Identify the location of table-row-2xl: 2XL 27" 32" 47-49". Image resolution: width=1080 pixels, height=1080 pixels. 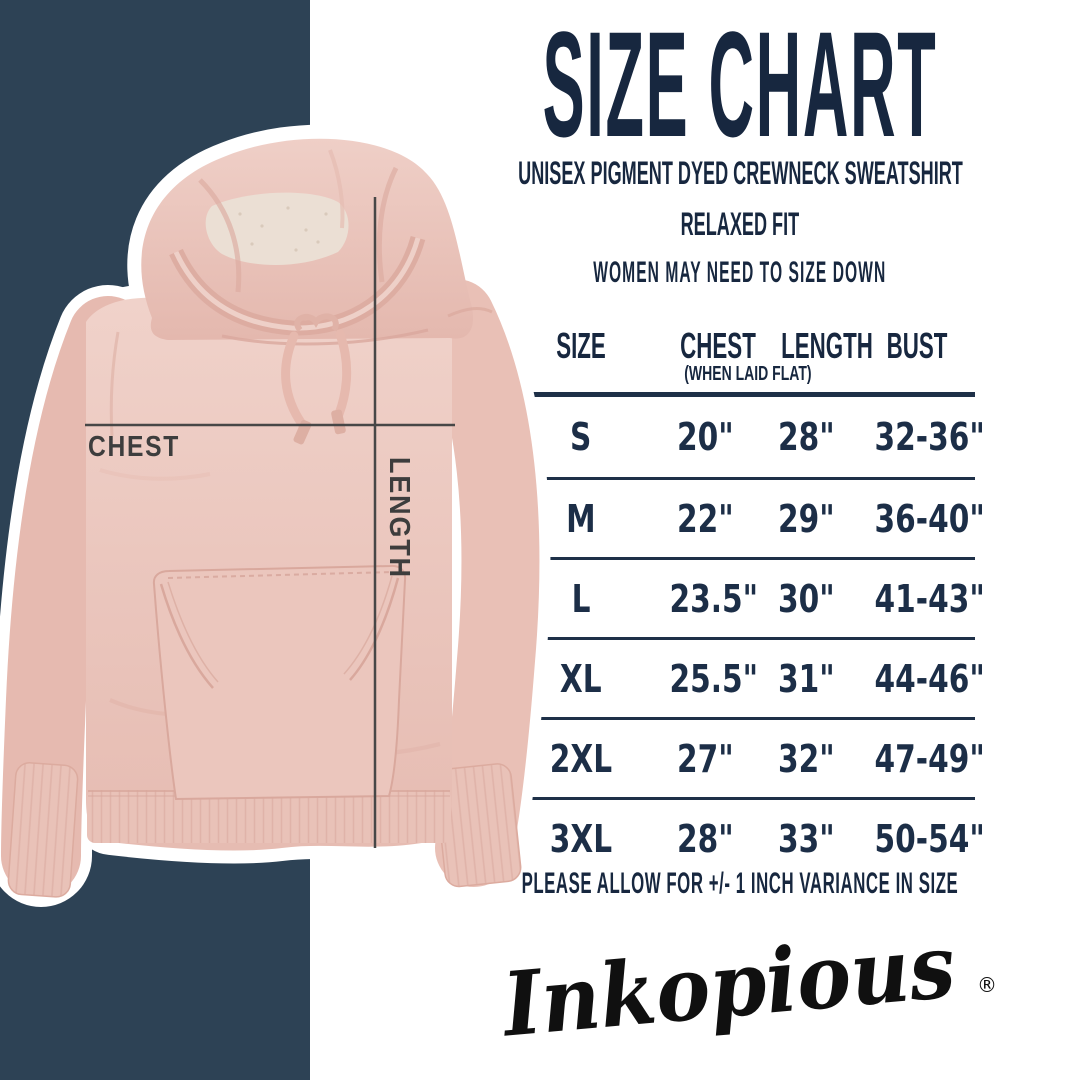
(745, 757).